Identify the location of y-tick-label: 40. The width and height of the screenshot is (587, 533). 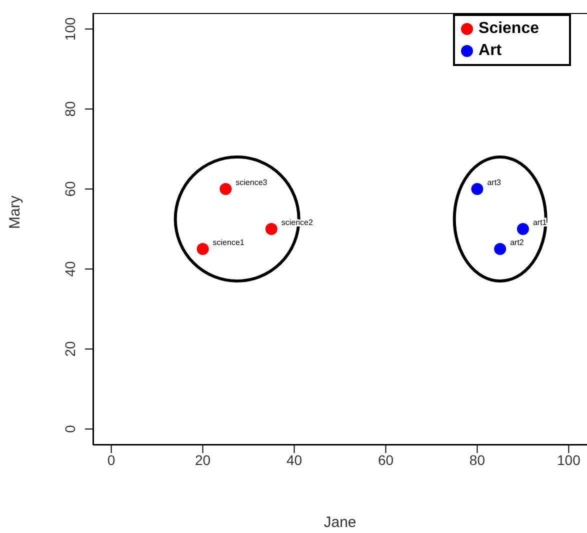
(70, 269).